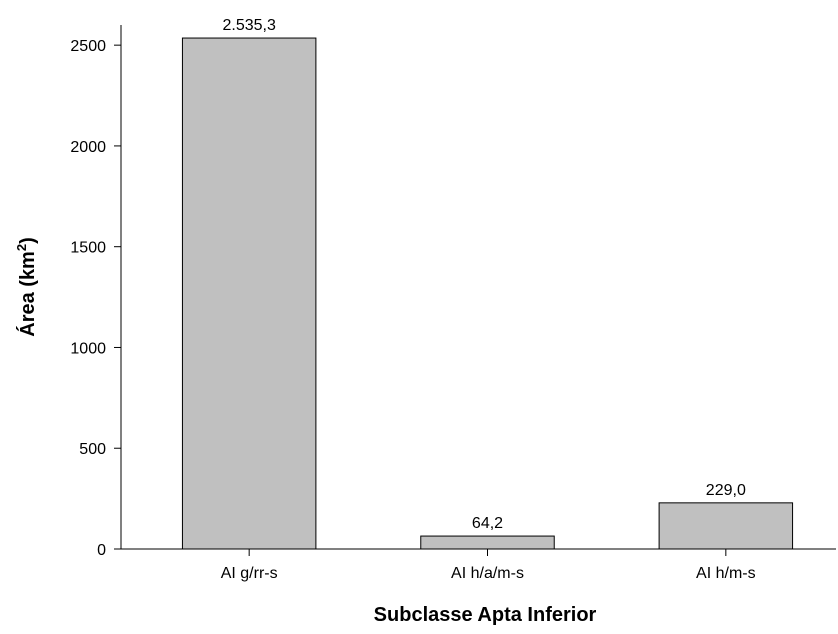  Describe the element at coordinates (88, 348) in the screenshot. I see `y-tick-label: 1000` at that location.